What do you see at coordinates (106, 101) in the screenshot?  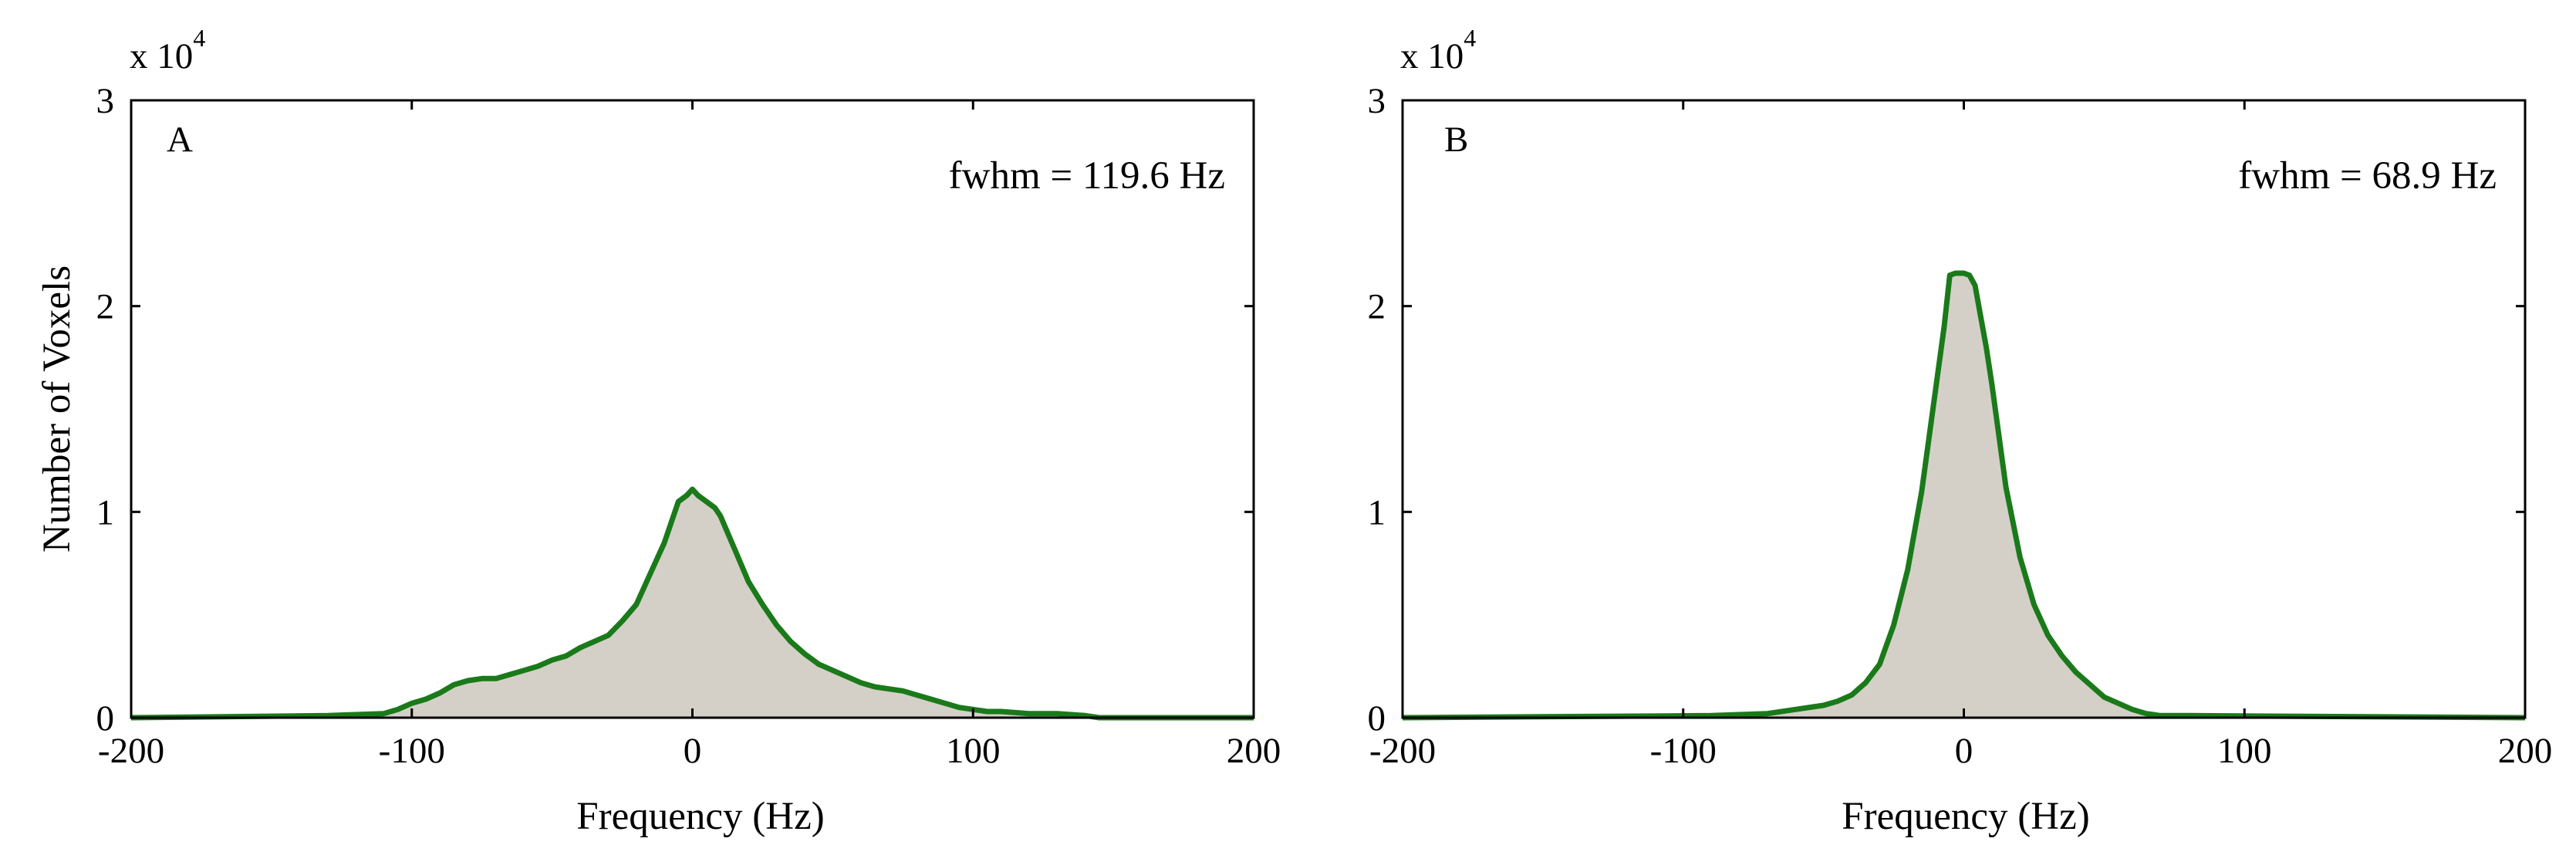 I see `panel-a-y-tick-label: 3` at bounding box center [106, 101].